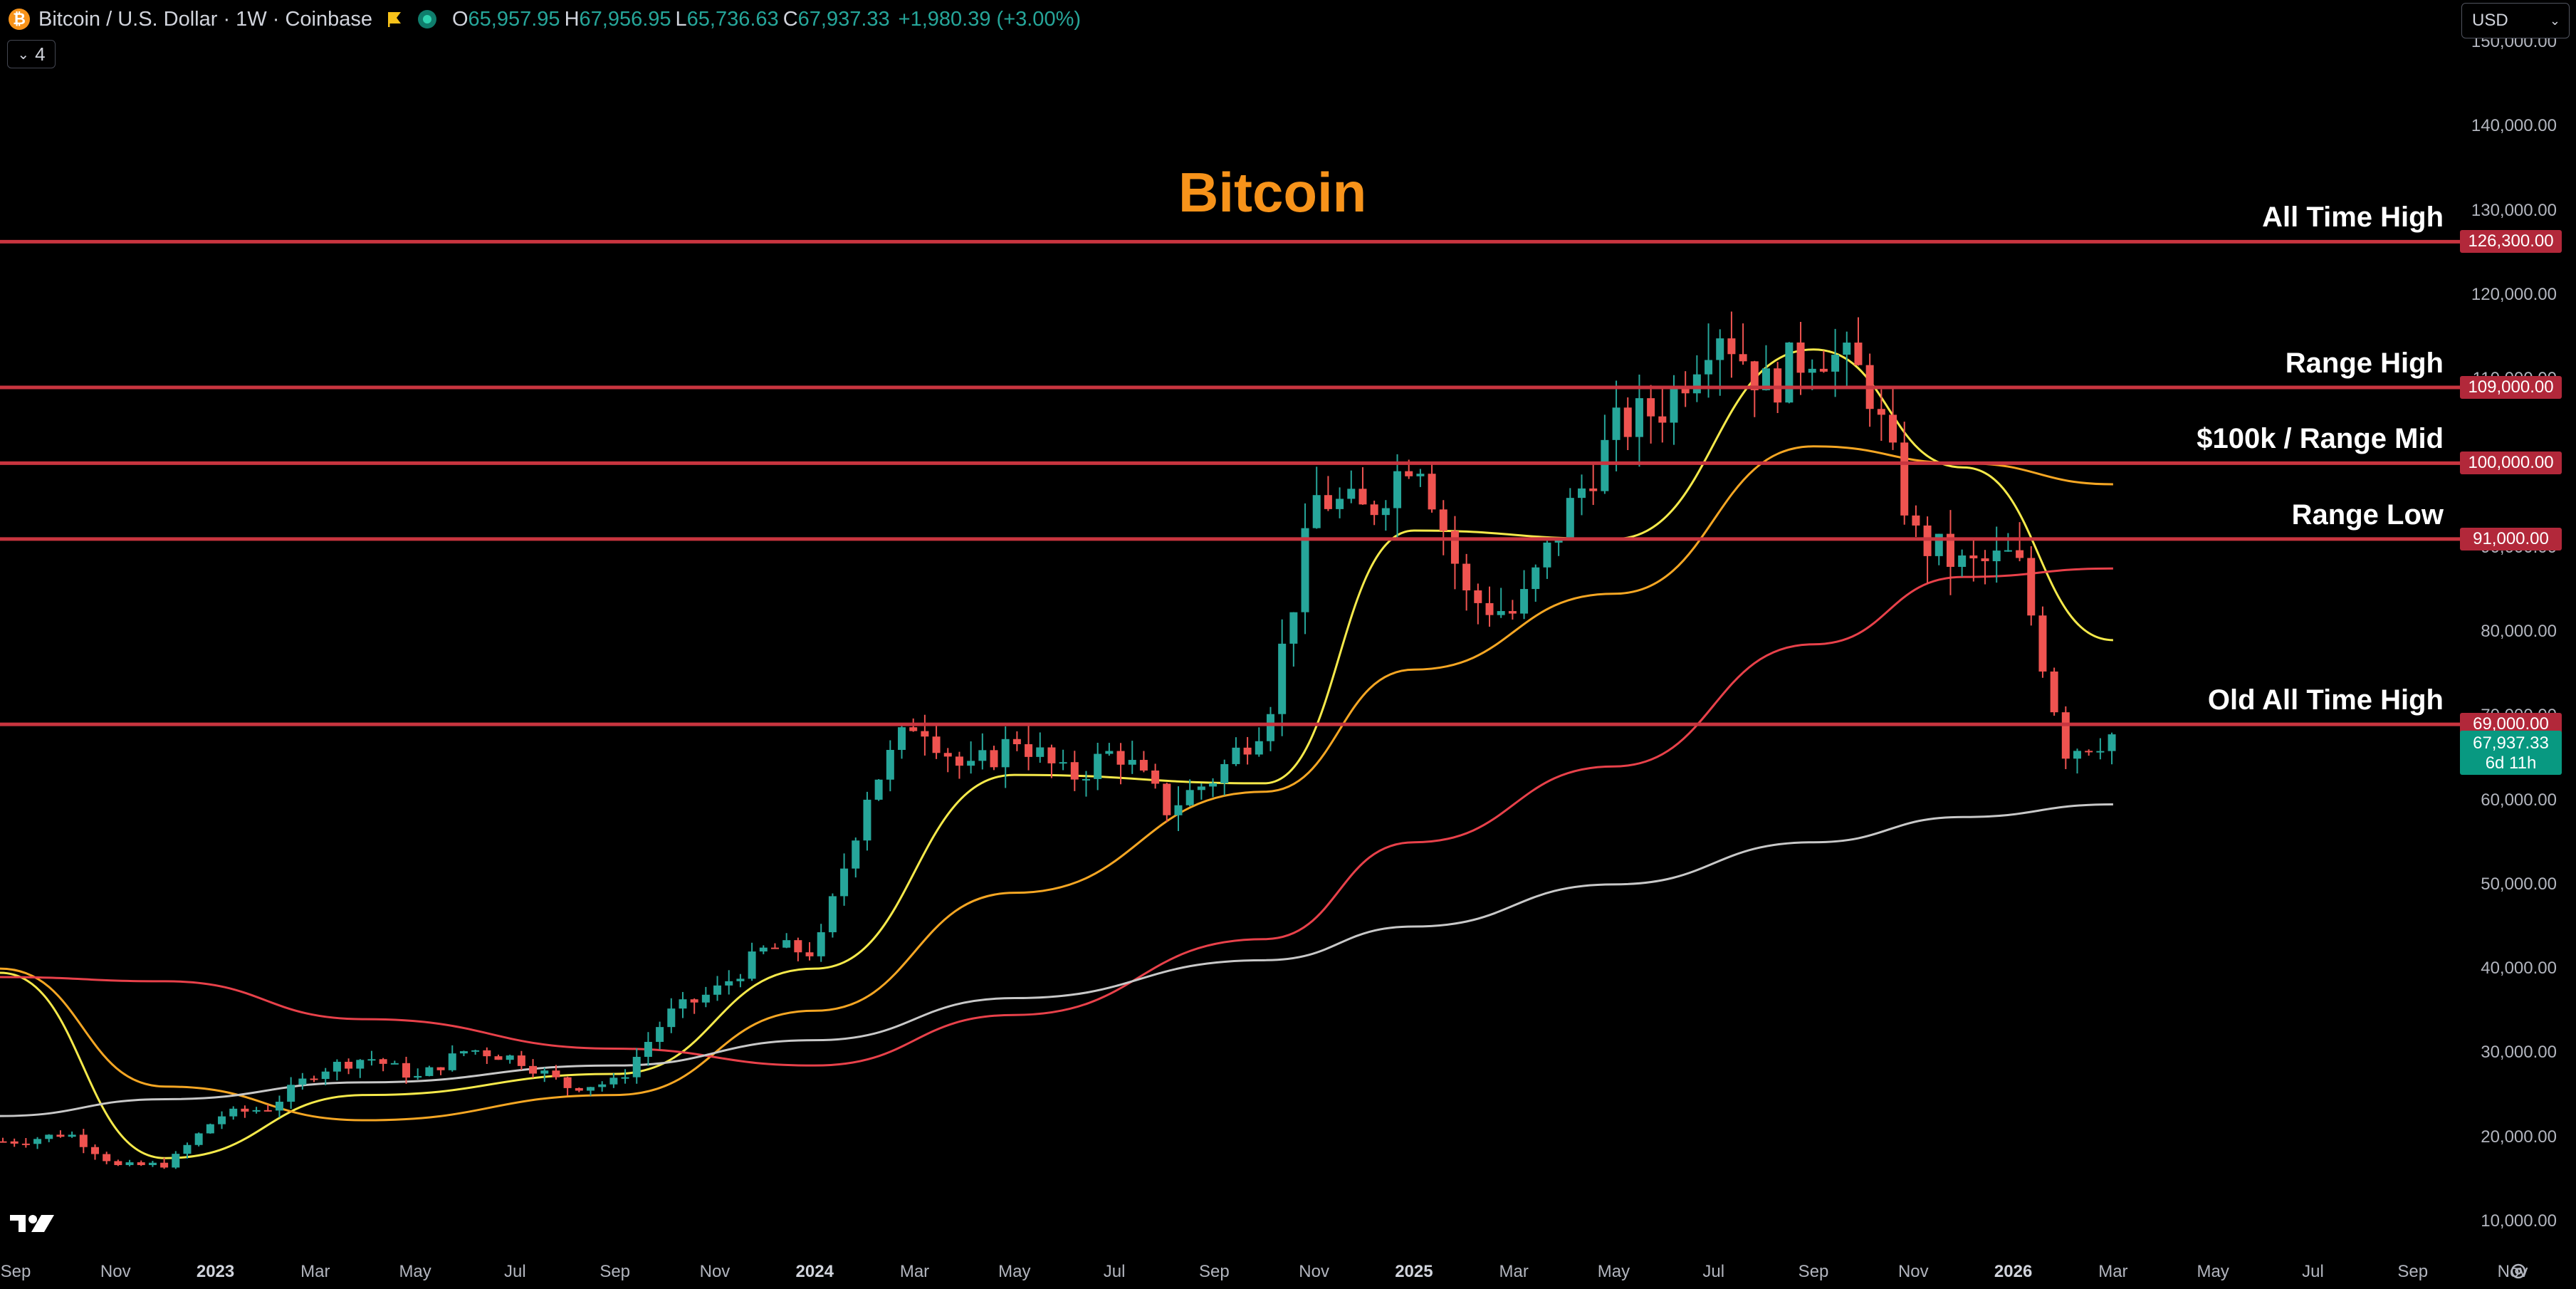 The image size is (2576, 1289). I want to click on time-axis-label: 2025, so click(1414, 1271).